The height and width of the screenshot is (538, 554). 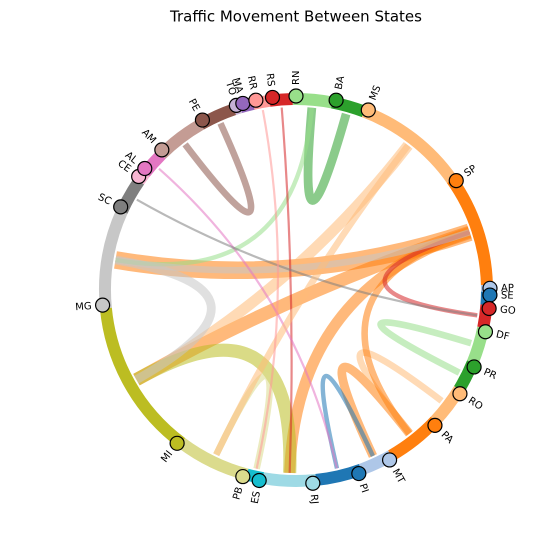 What do you see at coordinates (376, 93) in the screenshot?
I see `node-label: MS` at bounding box center [376, 93].